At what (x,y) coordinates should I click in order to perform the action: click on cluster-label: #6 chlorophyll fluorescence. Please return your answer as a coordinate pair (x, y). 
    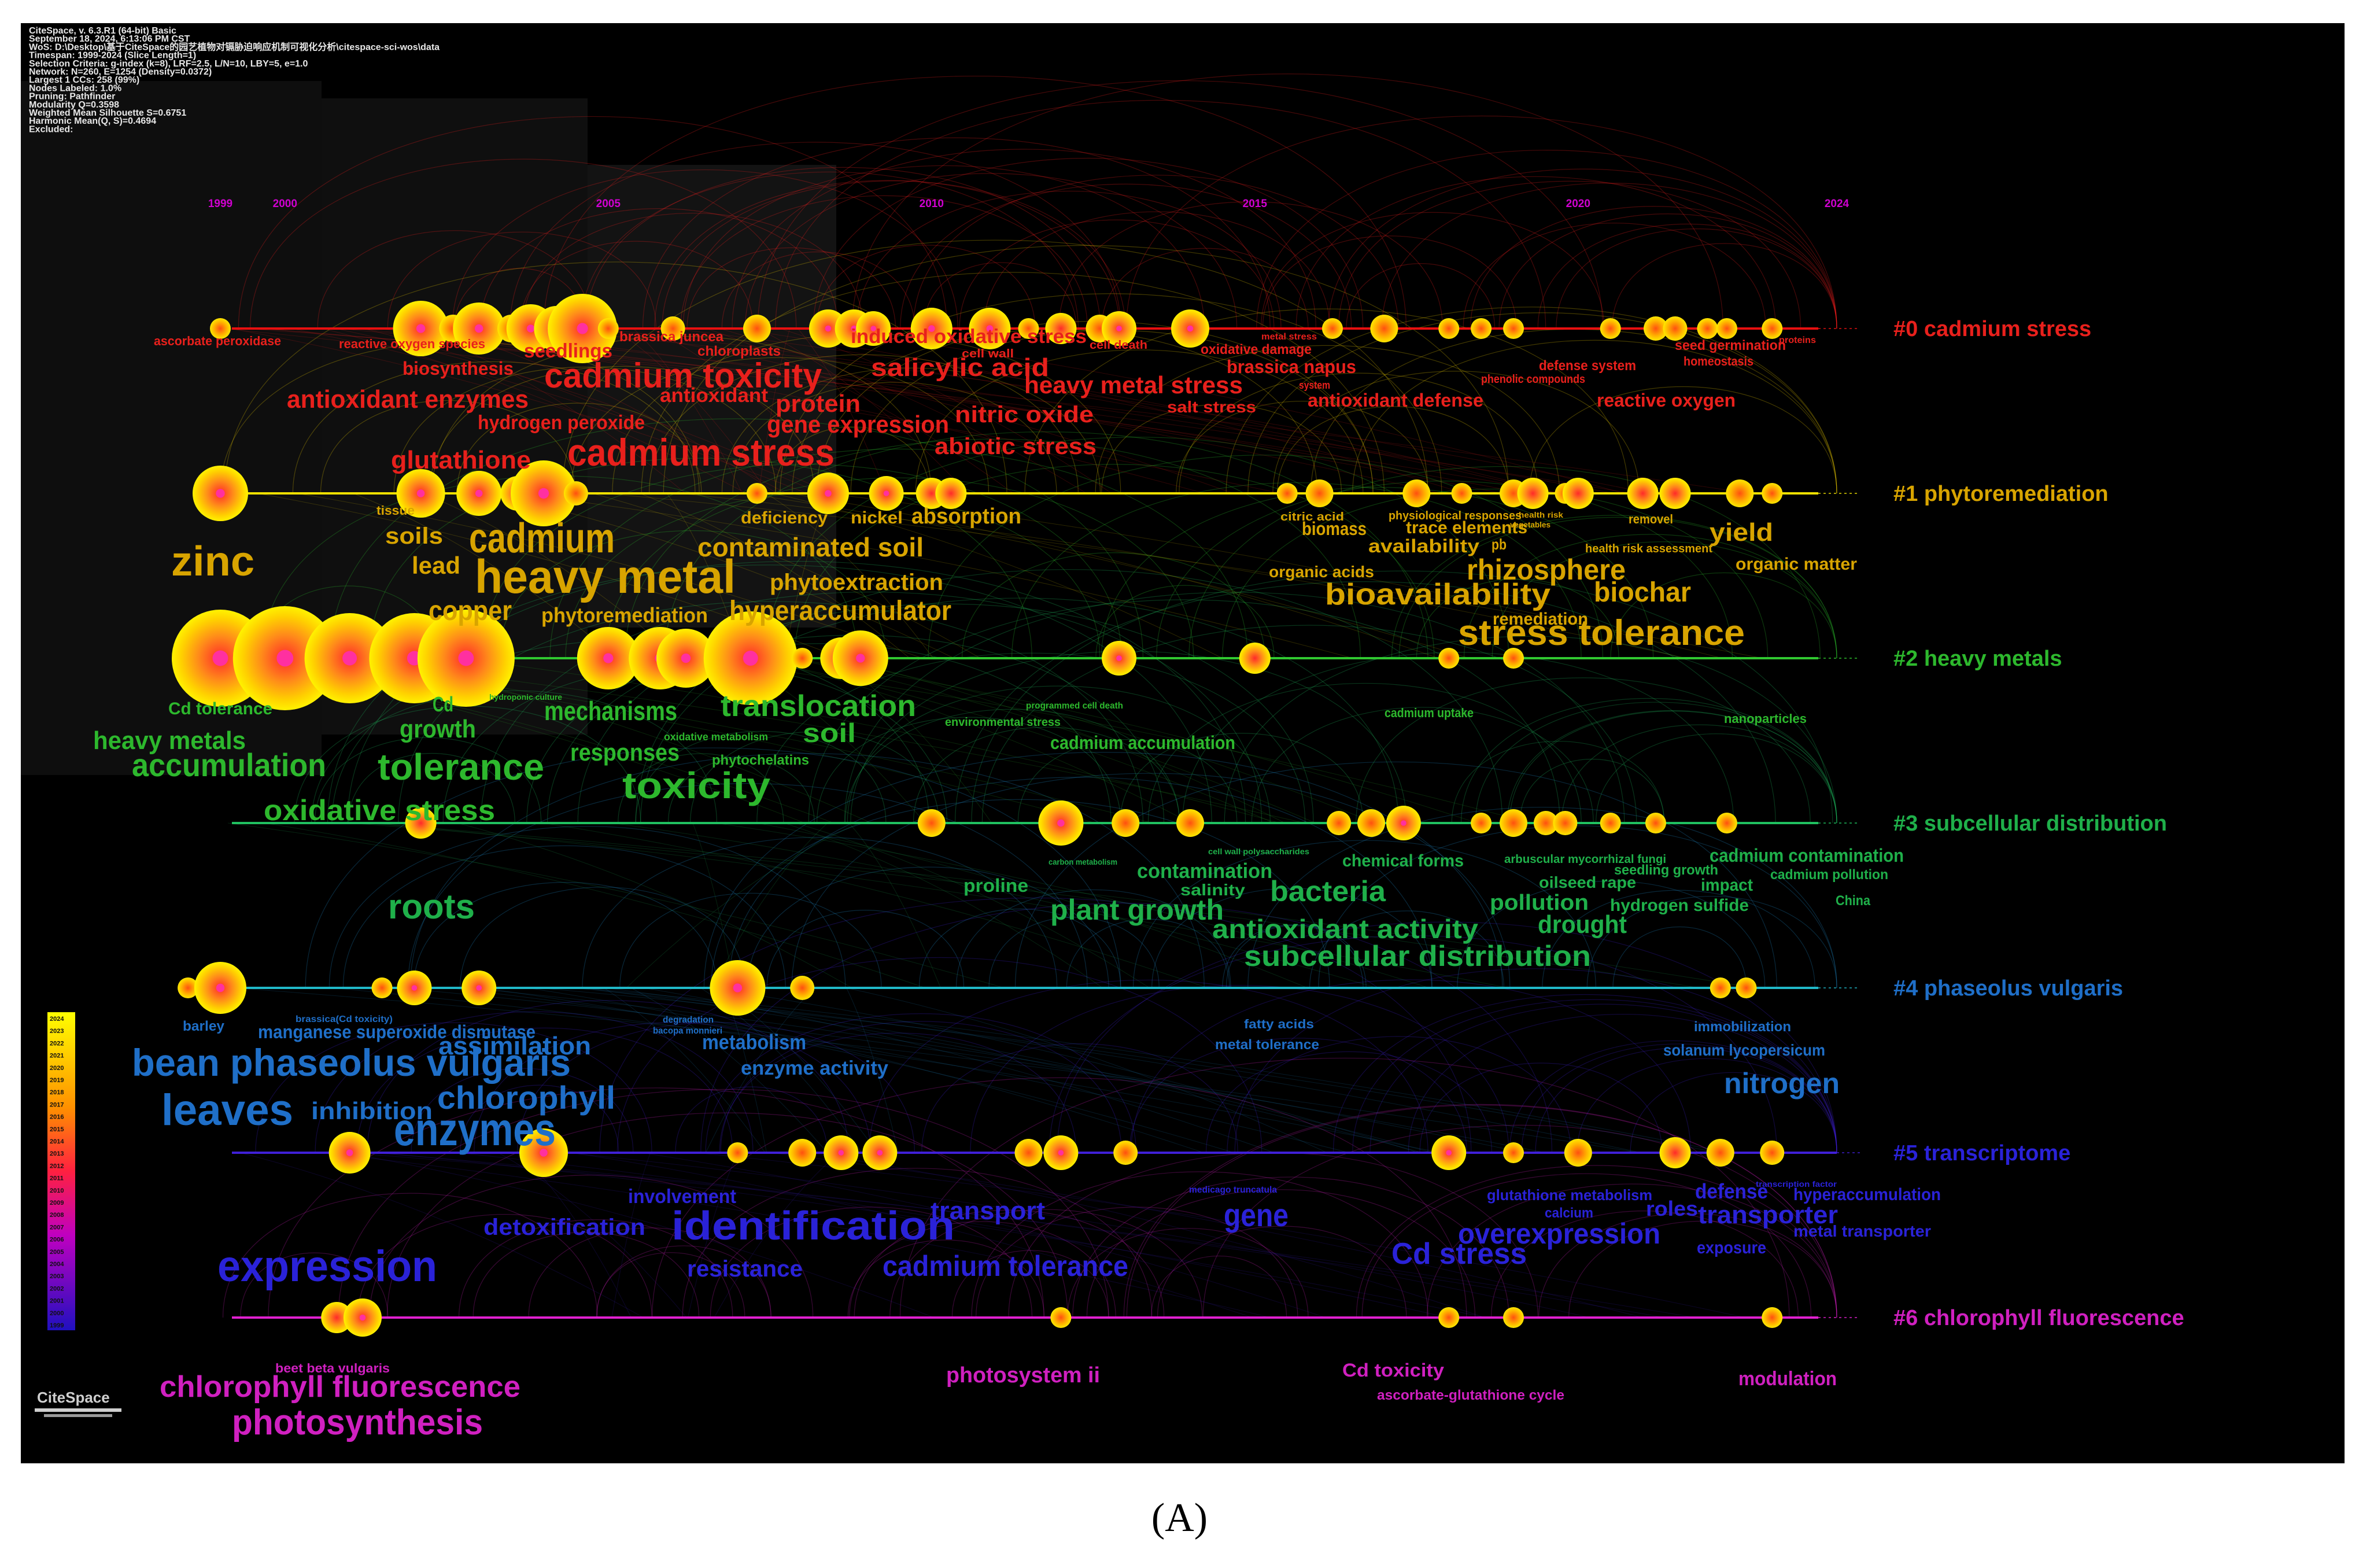
    Looking at the image, I should click on (2039, 1318).